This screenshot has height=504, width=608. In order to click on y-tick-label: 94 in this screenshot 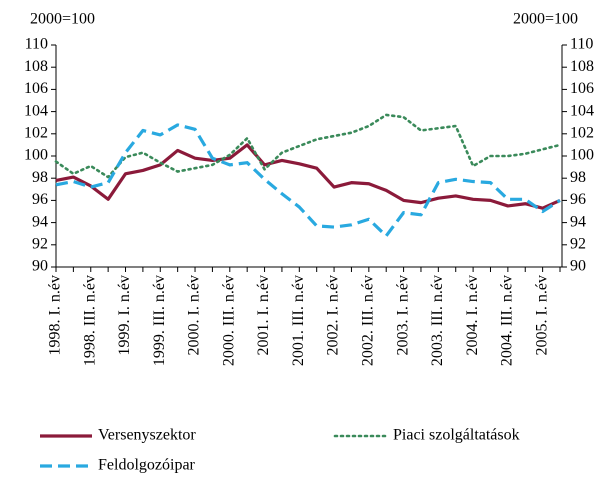, I will do `click(40, 221)`.